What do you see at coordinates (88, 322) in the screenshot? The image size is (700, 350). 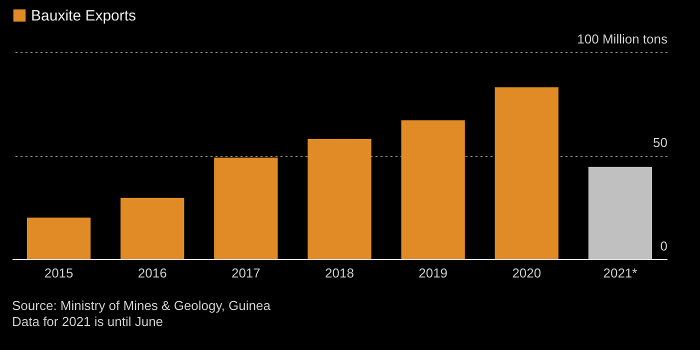 I see `text: Data for 2021 is until June` at bounding box center [88, 322].